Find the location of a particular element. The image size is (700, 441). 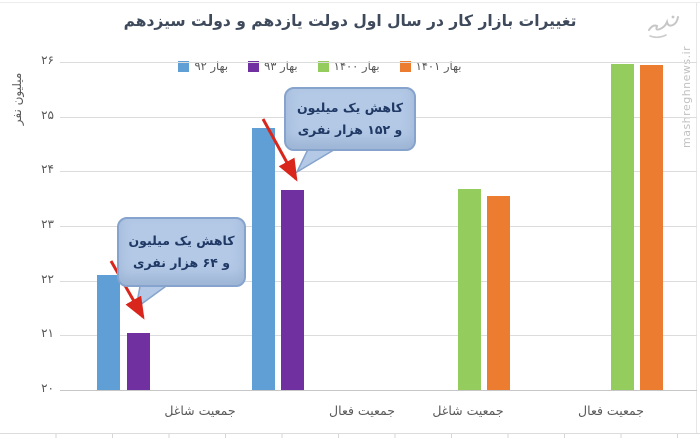

y-tick-label-24: ۲۴ is located at coordinates (47, 169).